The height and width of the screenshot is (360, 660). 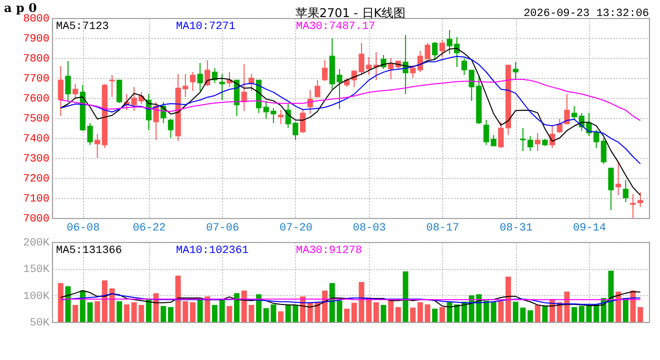 I want to click on y-tick-label: 7400, so click(x=36, y=140).